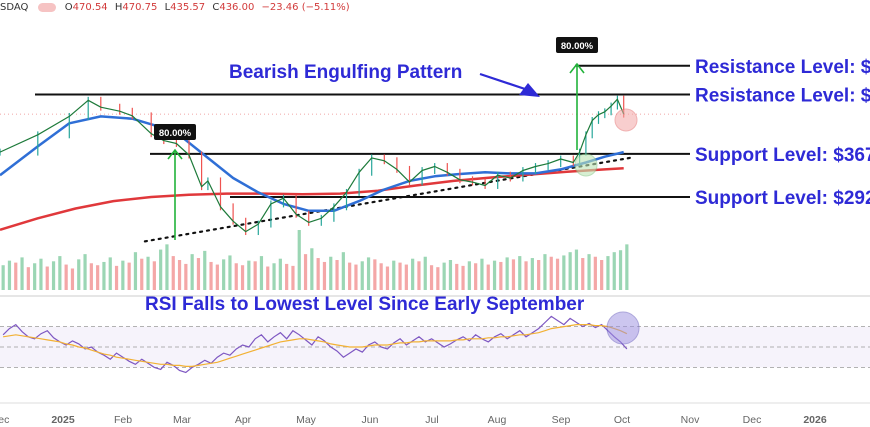  What do you see at coordinates (46, 7) in the screenshot?
I see `weather-icon` at bounding box center [46, 7].